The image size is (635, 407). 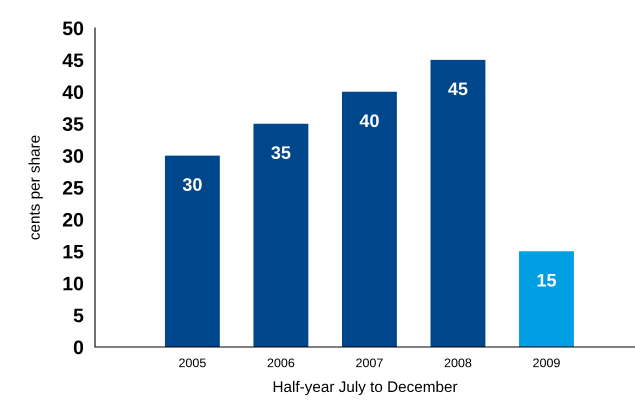 I want to click on y-tick-label: 30, so click(x=73, y=156).